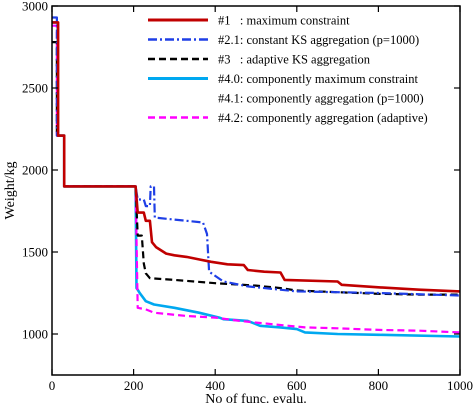 This screenshot has height=407, width=474. I want to click on legend-label: #3 : adaptive KS aggregation, so click(294, 60).